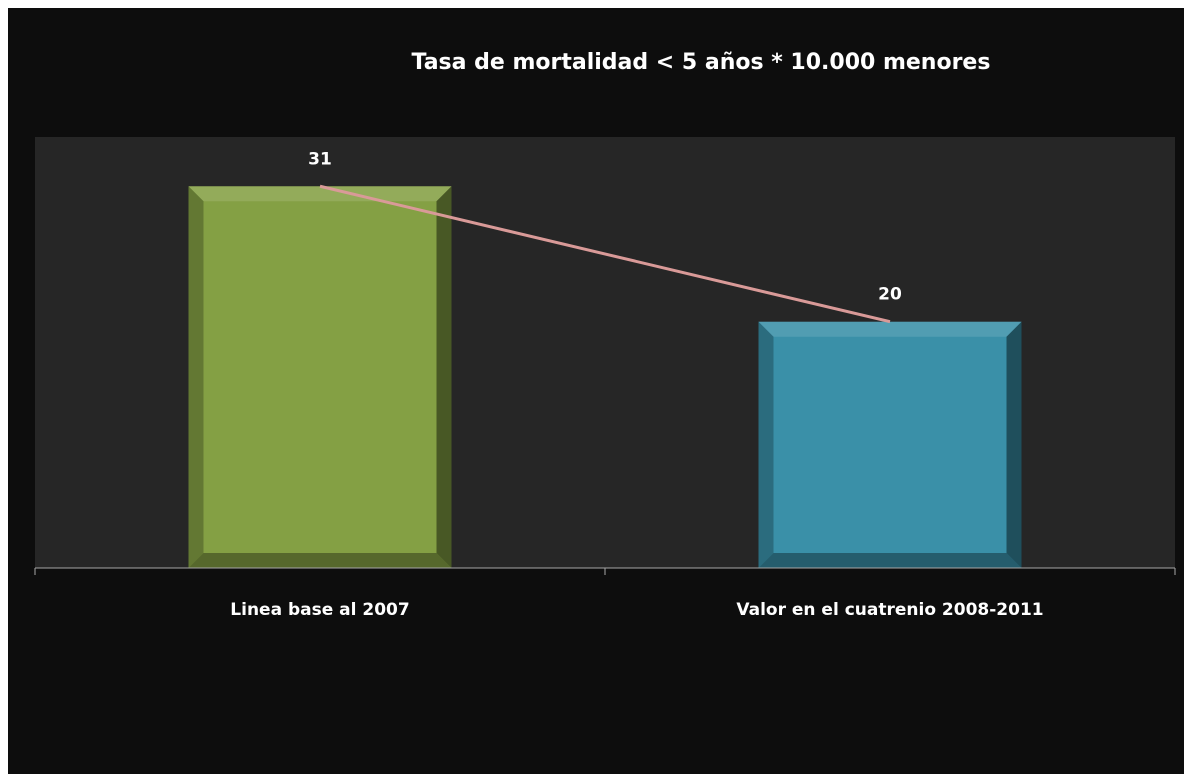  What do you see at coordinates (320, 159) in the screenshot?
I see `data-label: 31` at bounding box center [320, 159].